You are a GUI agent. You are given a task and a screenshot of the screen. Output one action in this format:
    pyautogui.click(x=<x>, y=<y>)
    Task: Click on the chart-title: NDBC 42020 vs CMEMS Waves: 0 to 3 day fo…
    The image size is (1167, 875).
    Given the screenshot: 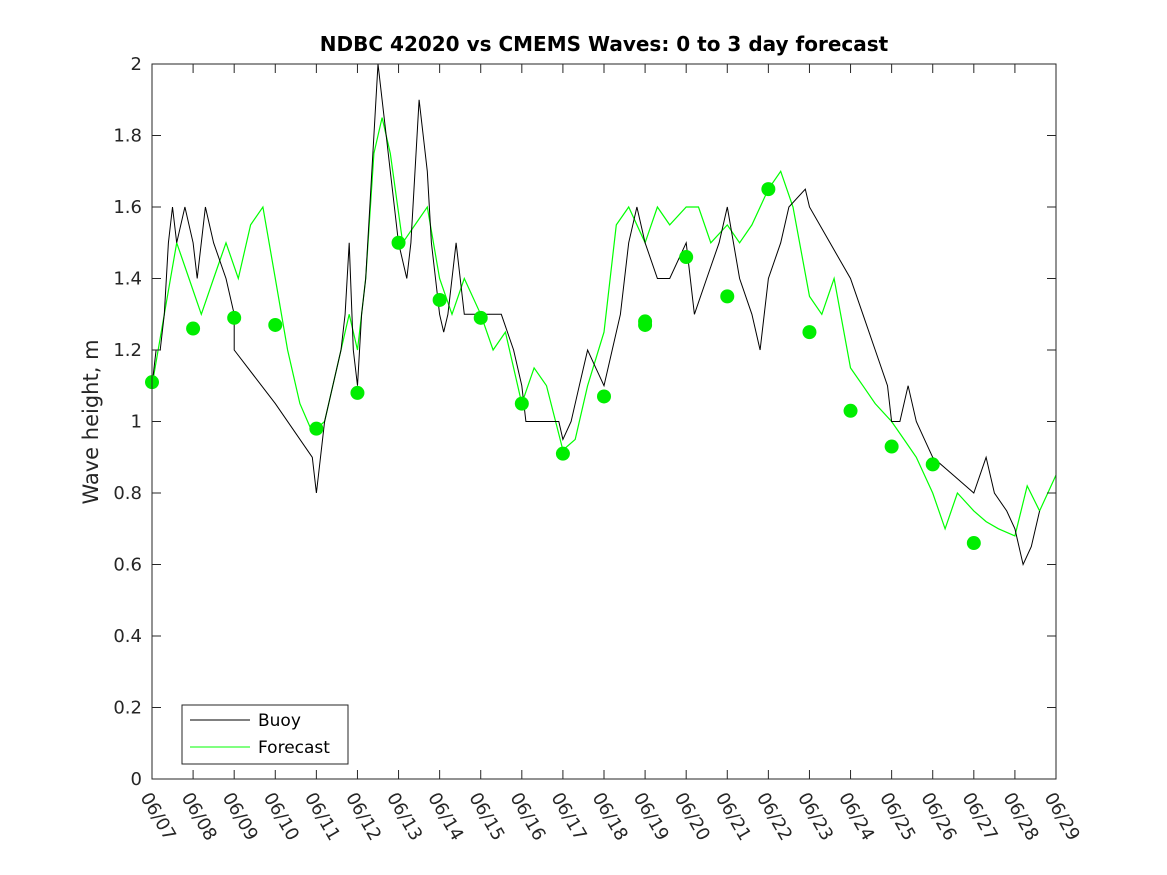 What is the action you would take?
    pyautogui.click(x=604, y=44)
    